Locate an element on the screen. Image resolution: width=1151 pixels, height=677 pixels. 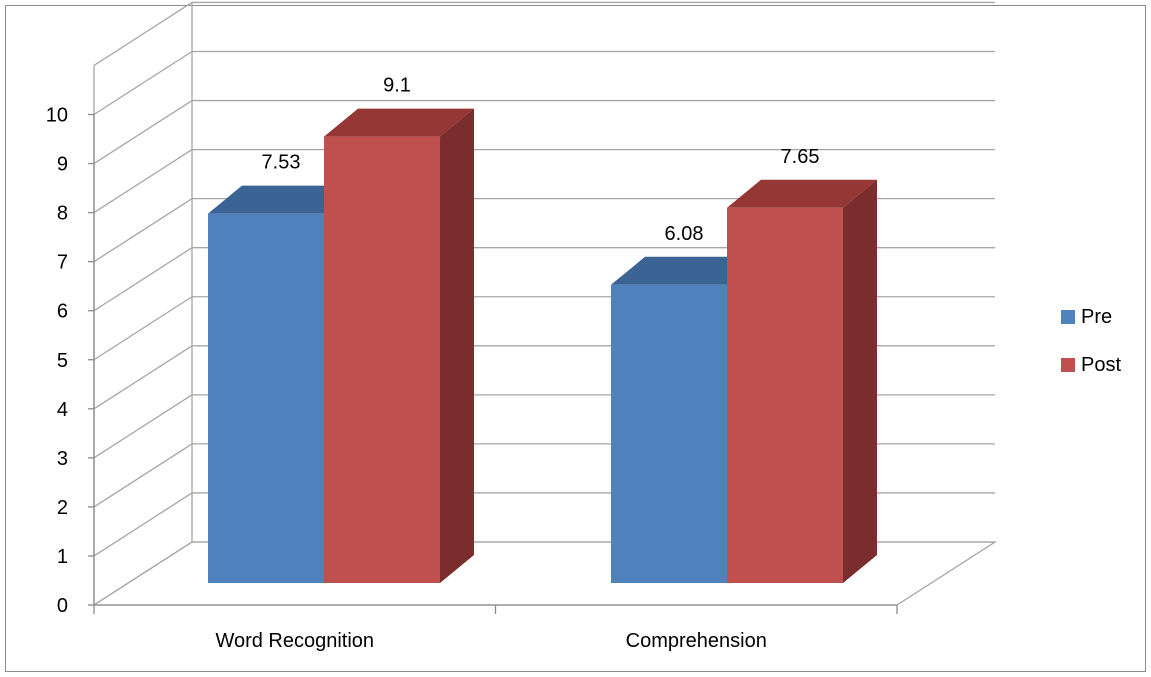
y-tick-label: 7 is located at coordinates (62, 263).